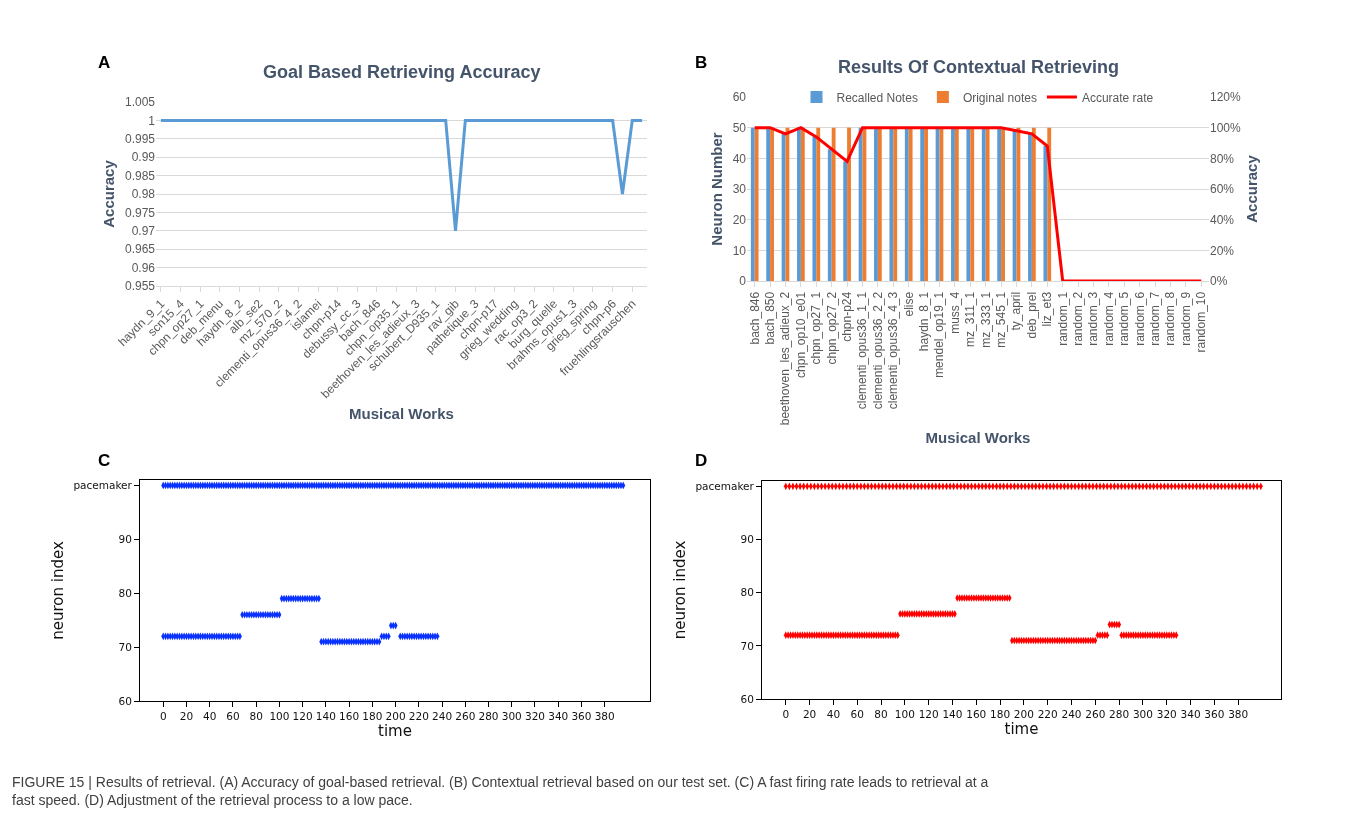 The width and height of the screenshot is (1360, 822). Describe the element at coordinates (140, 286) in the screenshot. I see `y-tick-label: 0.955` at that location.